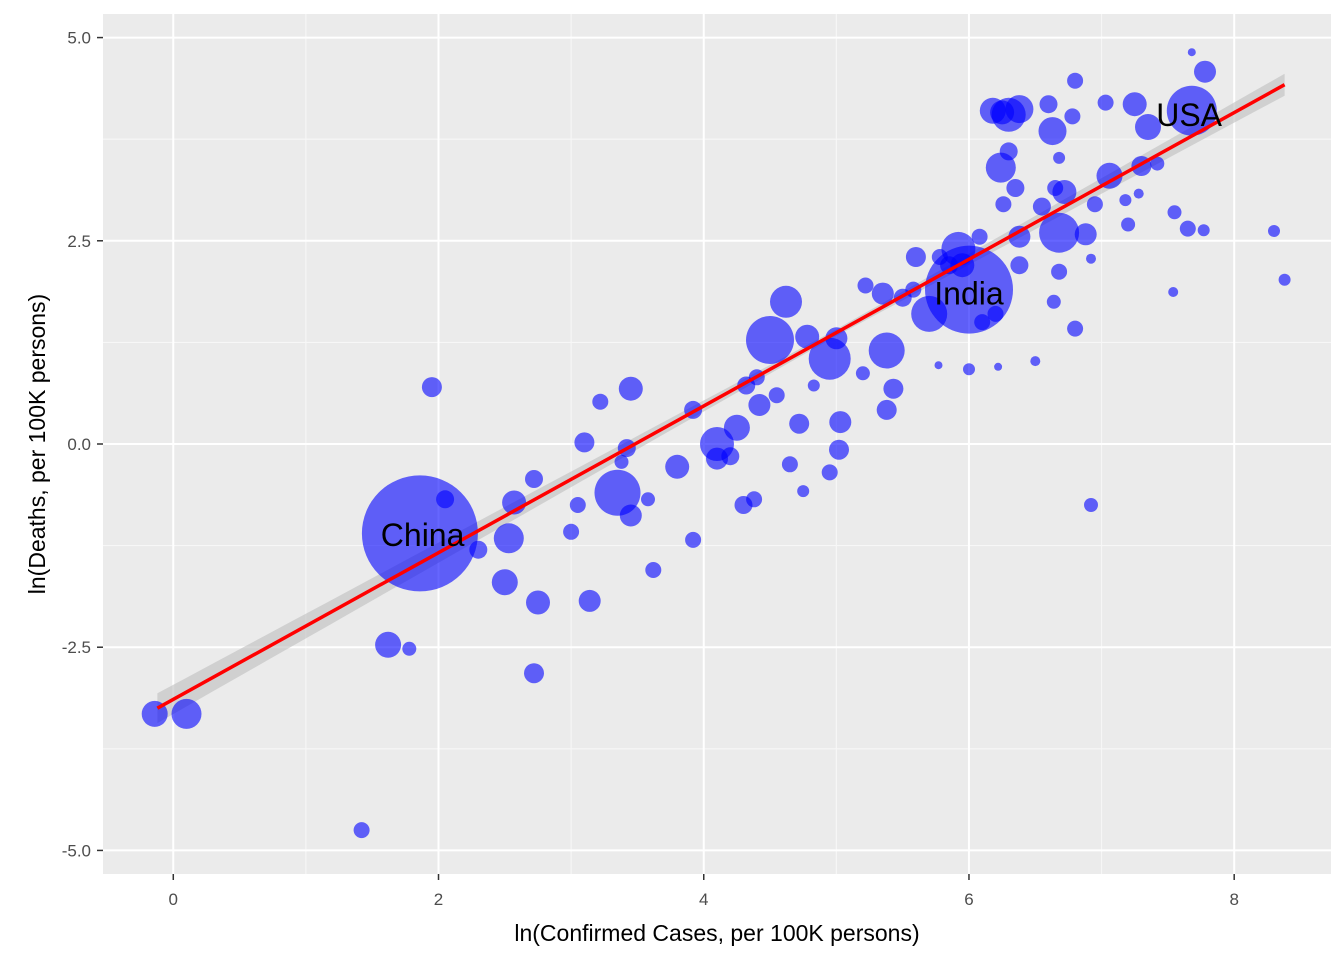 The height and width of the screenshot is (960, 1344). I want to click on y-tick-label: -5.0, so click(76, 850).